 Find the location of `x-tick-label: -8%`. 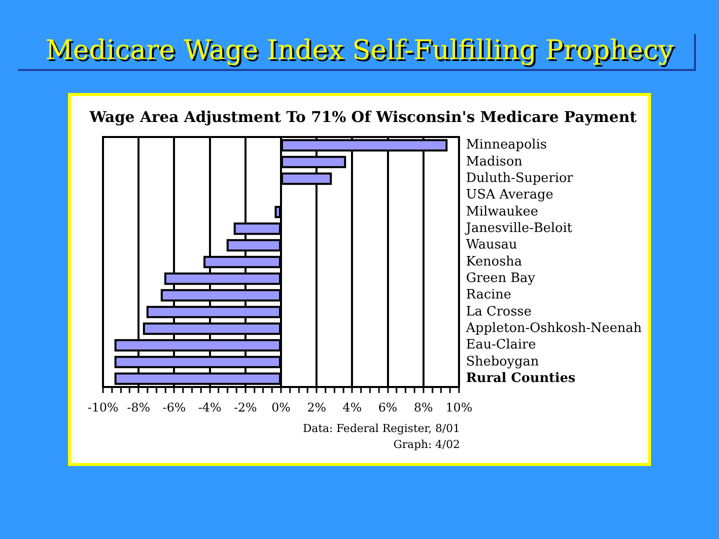

x-tick-label: -8% is located at coordinates (138, 407).